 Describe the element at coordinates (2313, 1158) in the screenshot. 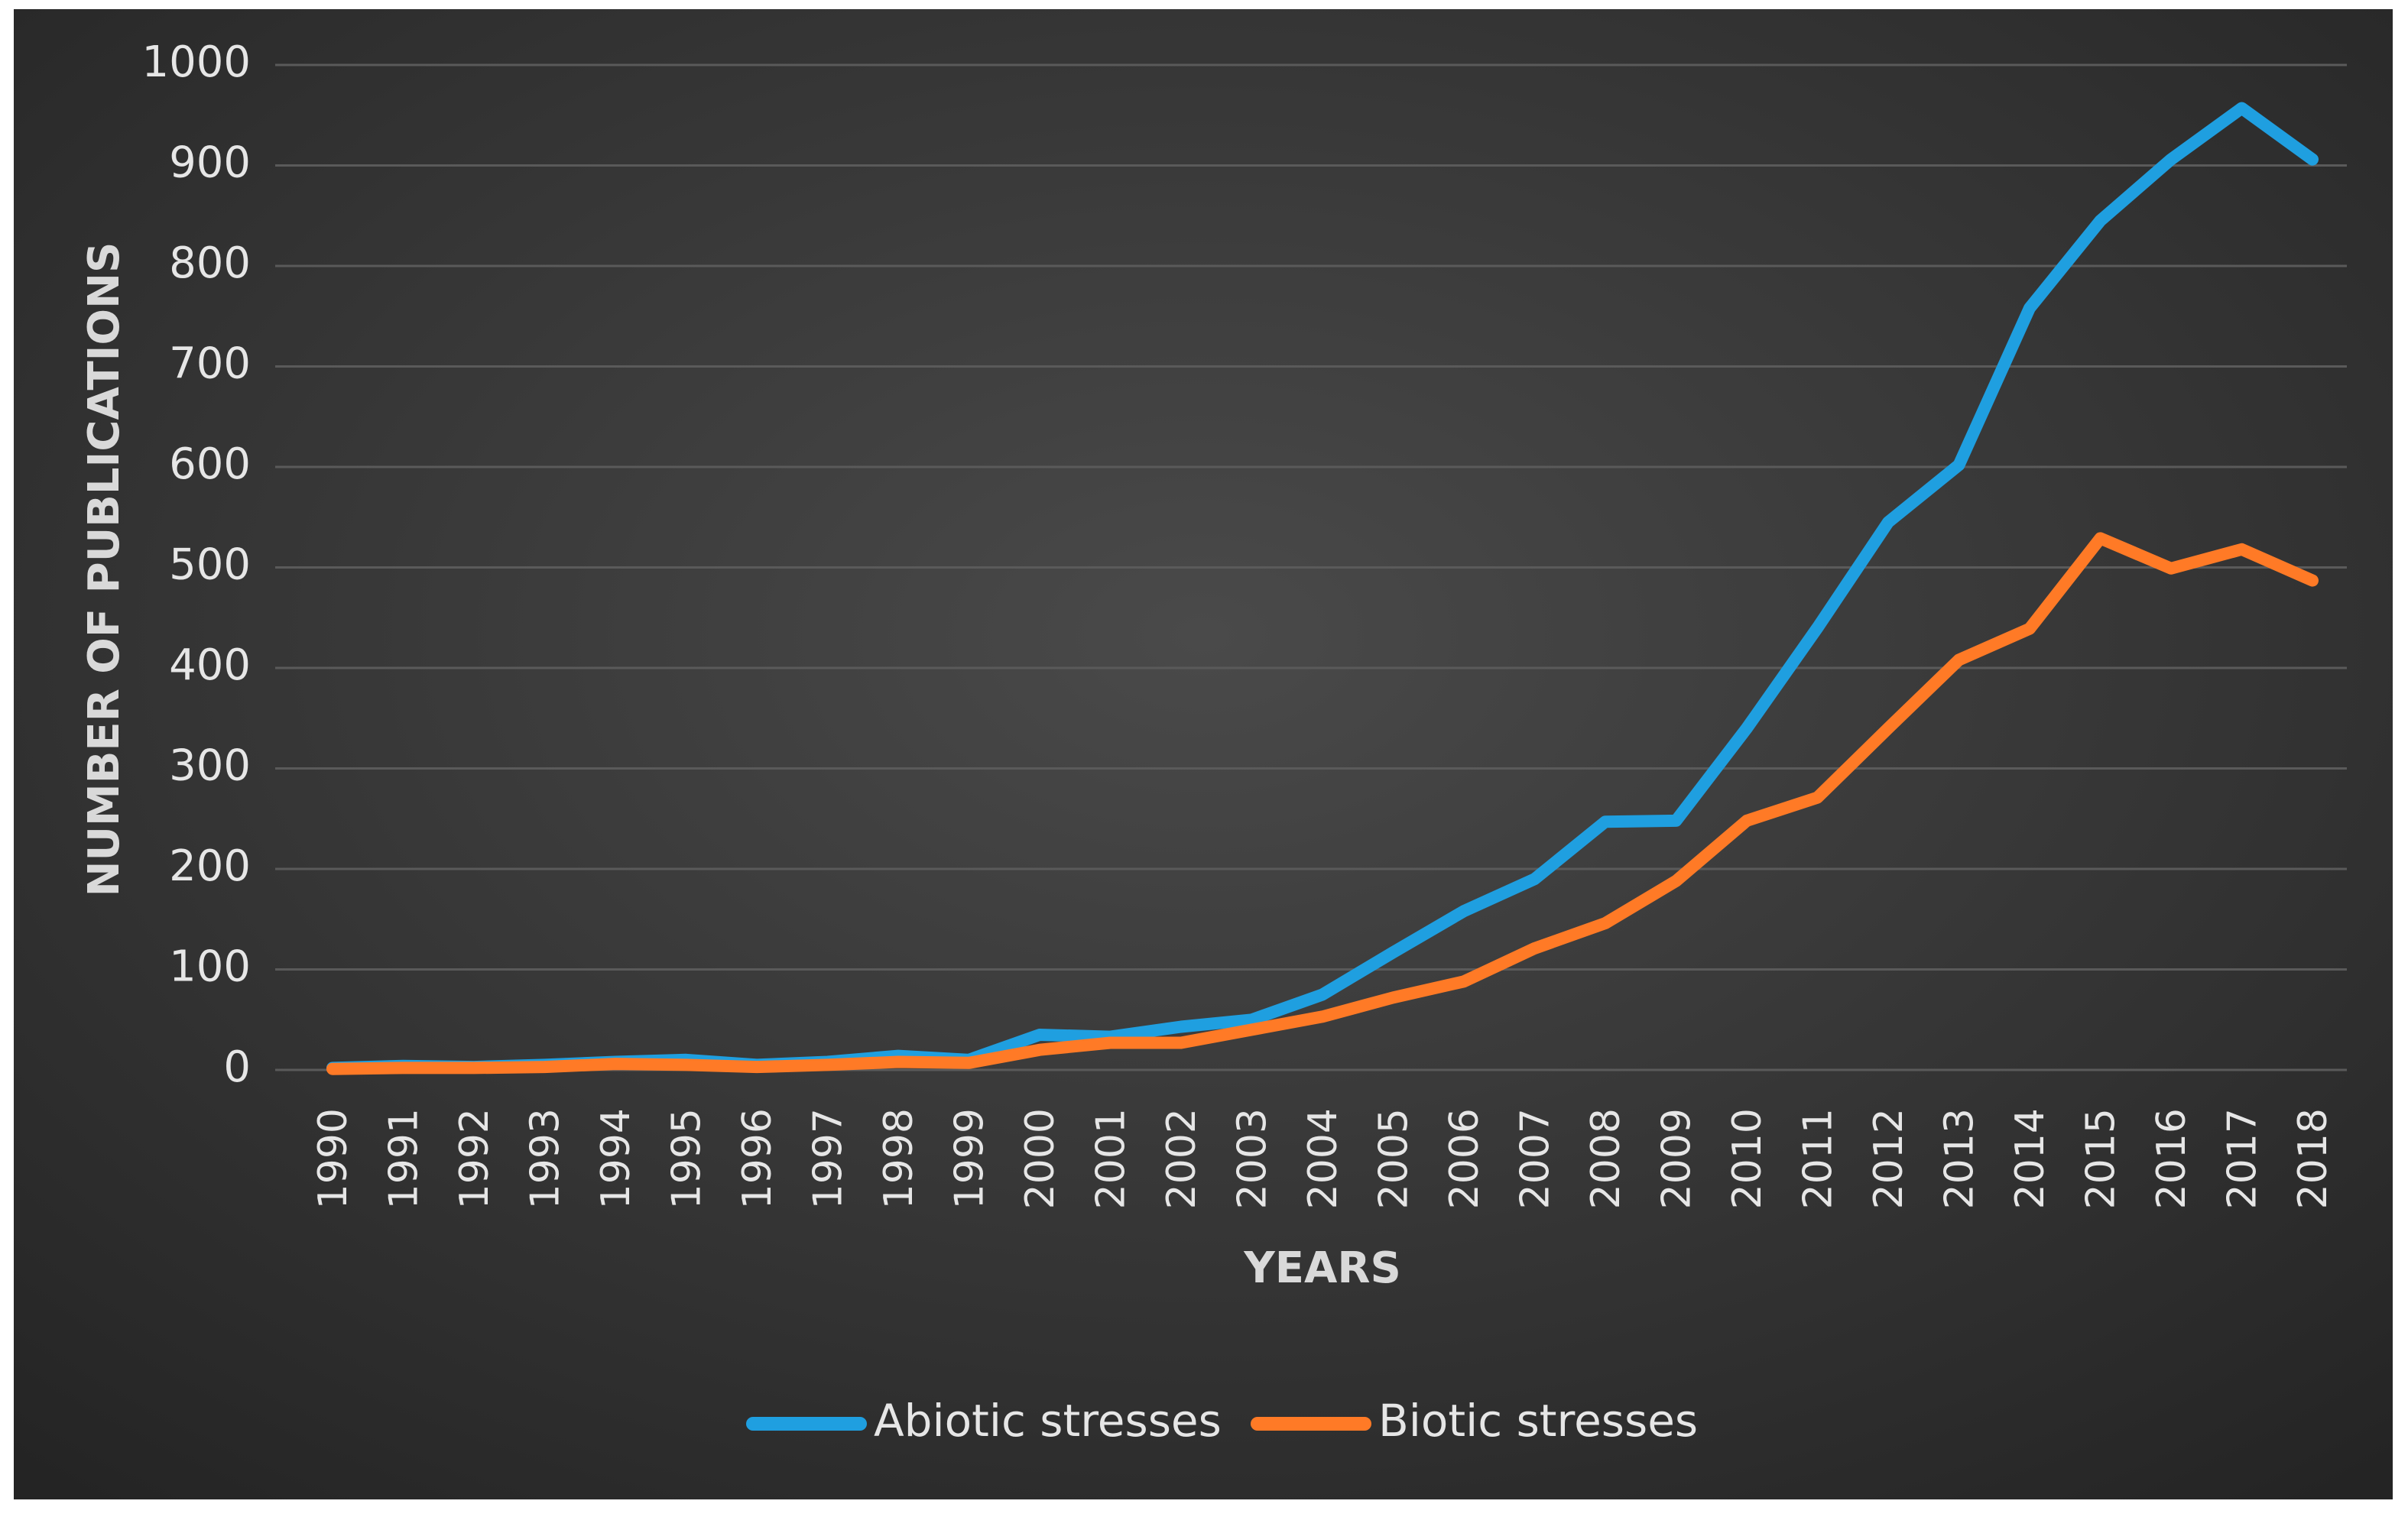

I see `x-tick-label: 2018` at that location.